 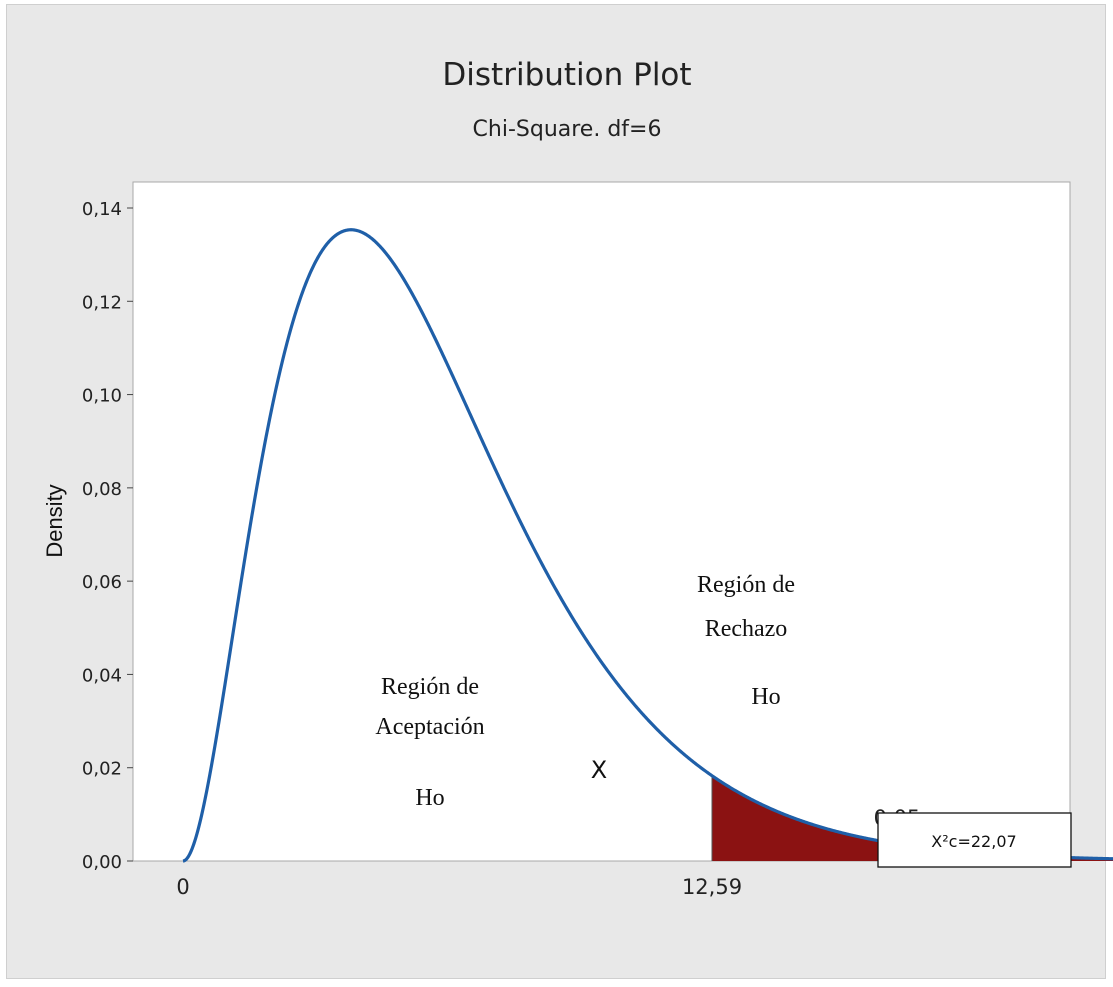 What do you see at coordinates (102, 582) in the screenshot?
I see `y-tick-label: 0,06` at bounding box center [102, 582].